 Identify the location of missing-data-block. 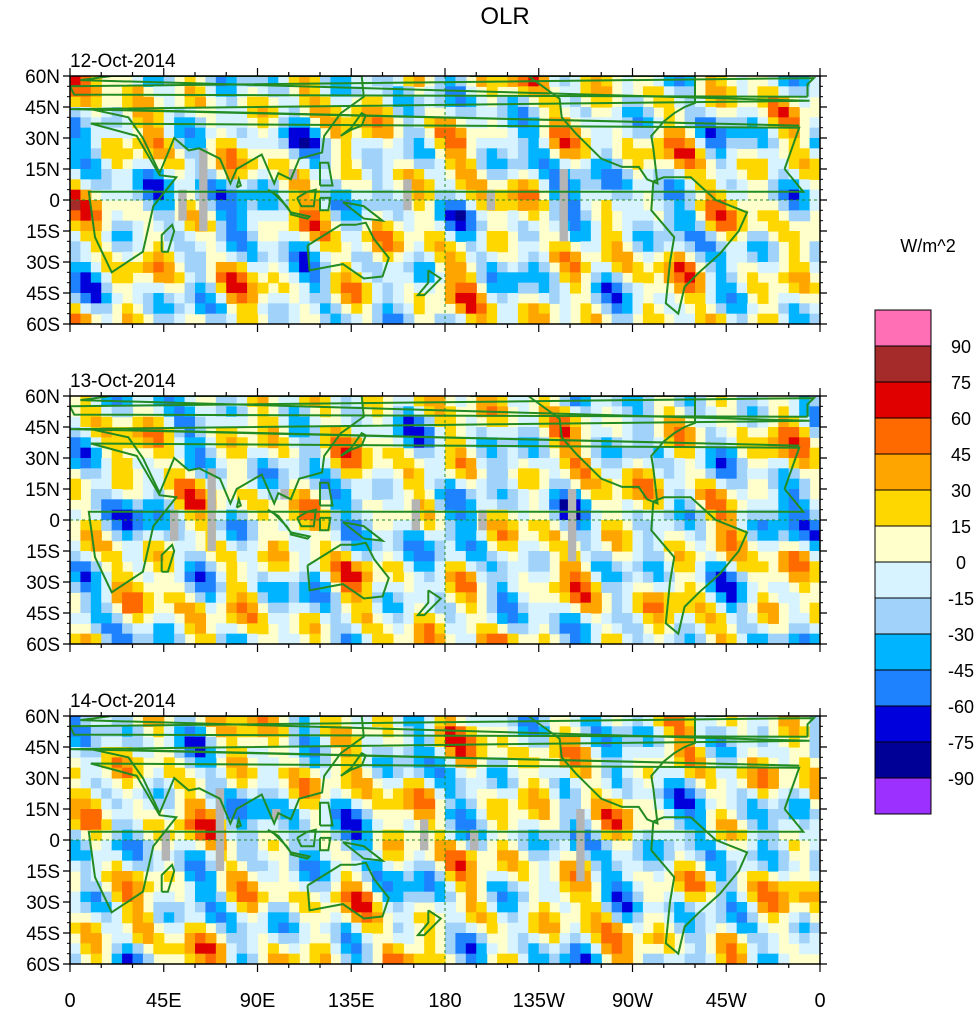
(284, 494).